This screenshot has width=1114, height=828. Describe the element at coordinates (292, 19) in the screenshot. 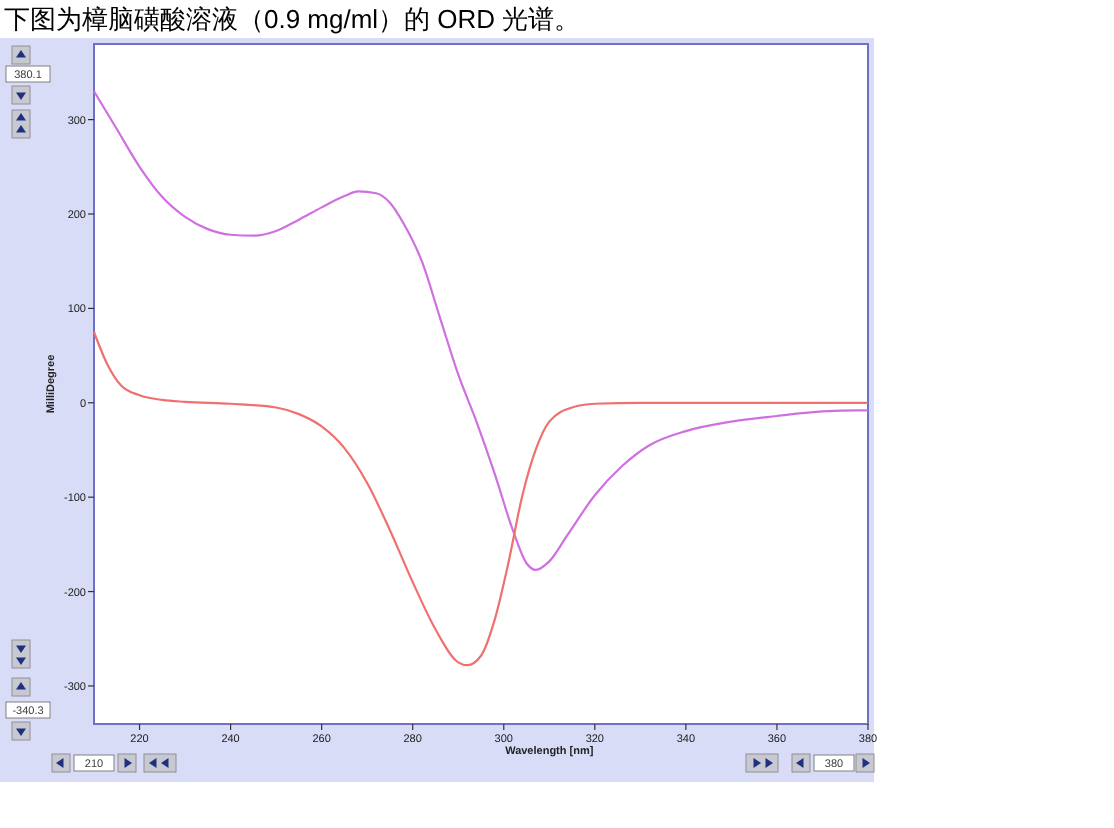

I see `chart-title: 下图为樟脑磺酸溶液（0.9 mg/ml）的 ORD 光谱。` at that location.